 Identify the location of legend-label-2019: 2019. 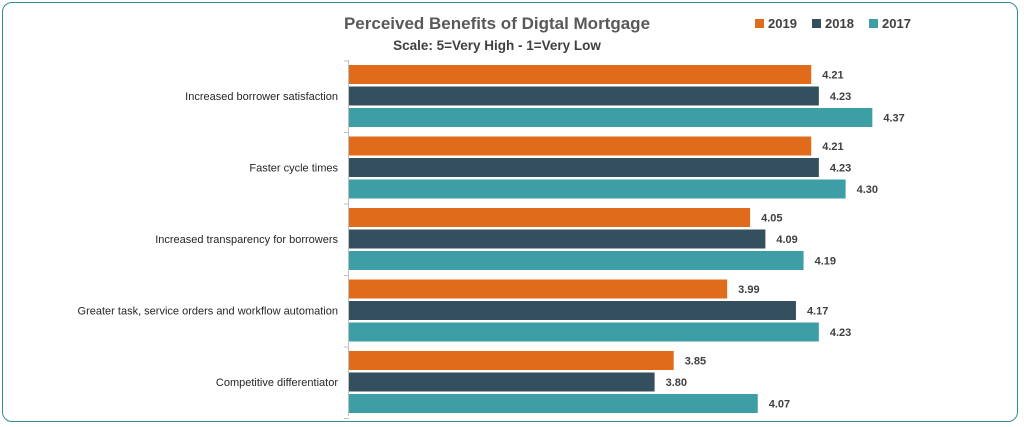
(782, 23).